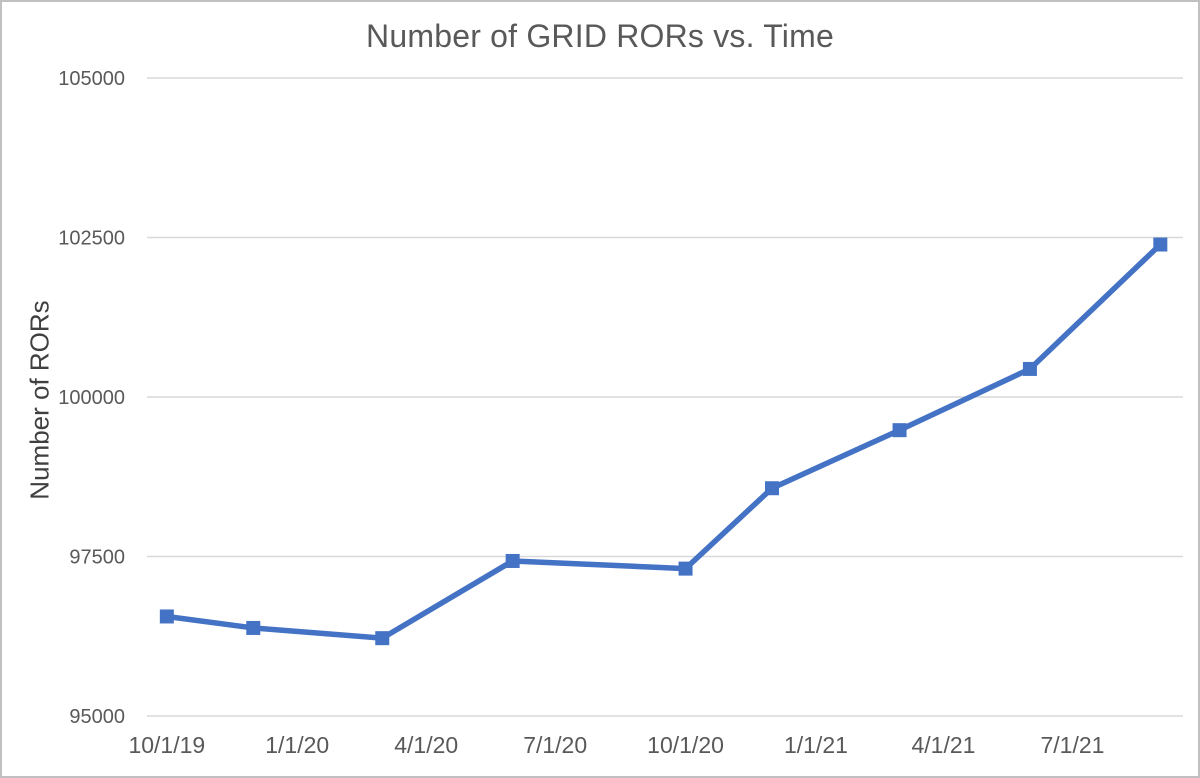 The image size is (1200, 778). I want to click on y-tick-label: 102500, so click(91, 239).